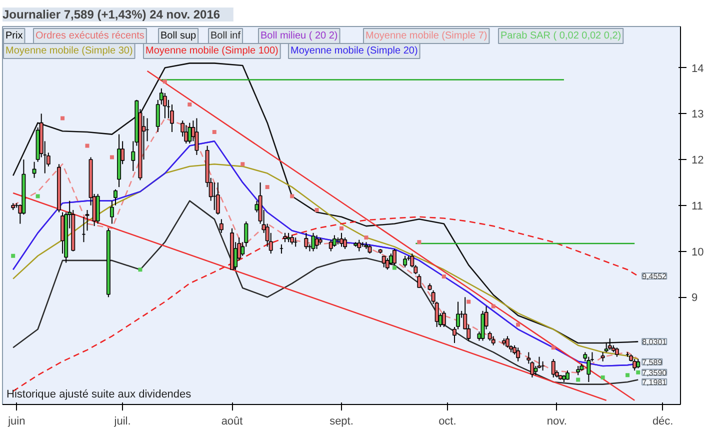  What do you see at coordinates (122, 422) in the screenshot?
I see `x-tick-label: juil.` at bounding box center [122, 422].